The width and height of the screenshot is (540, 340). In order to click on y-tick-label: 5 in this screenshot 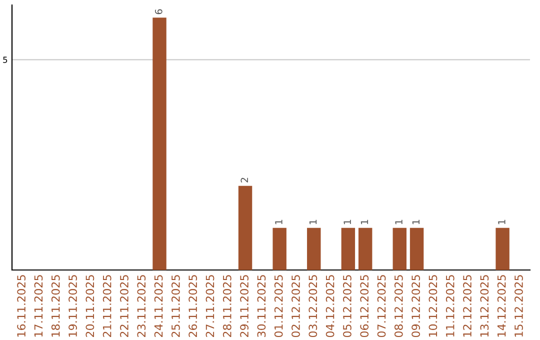, I will do `click(5, 59)`.